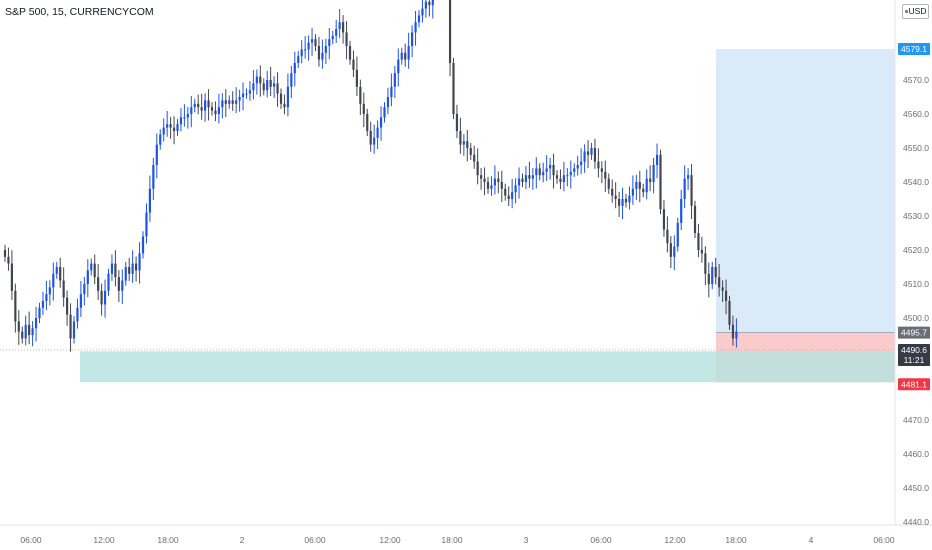 This screenshot has height=550, width=932. I want to click on currency-selector: USD, so click(915, 11).